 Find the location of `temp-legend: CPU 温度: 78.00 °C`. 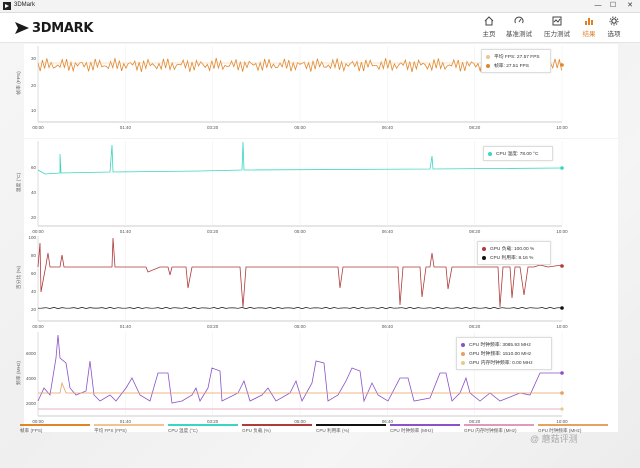

temp-legend: CPU 温度: 78.00 °C is located at coordinates (518, 153).